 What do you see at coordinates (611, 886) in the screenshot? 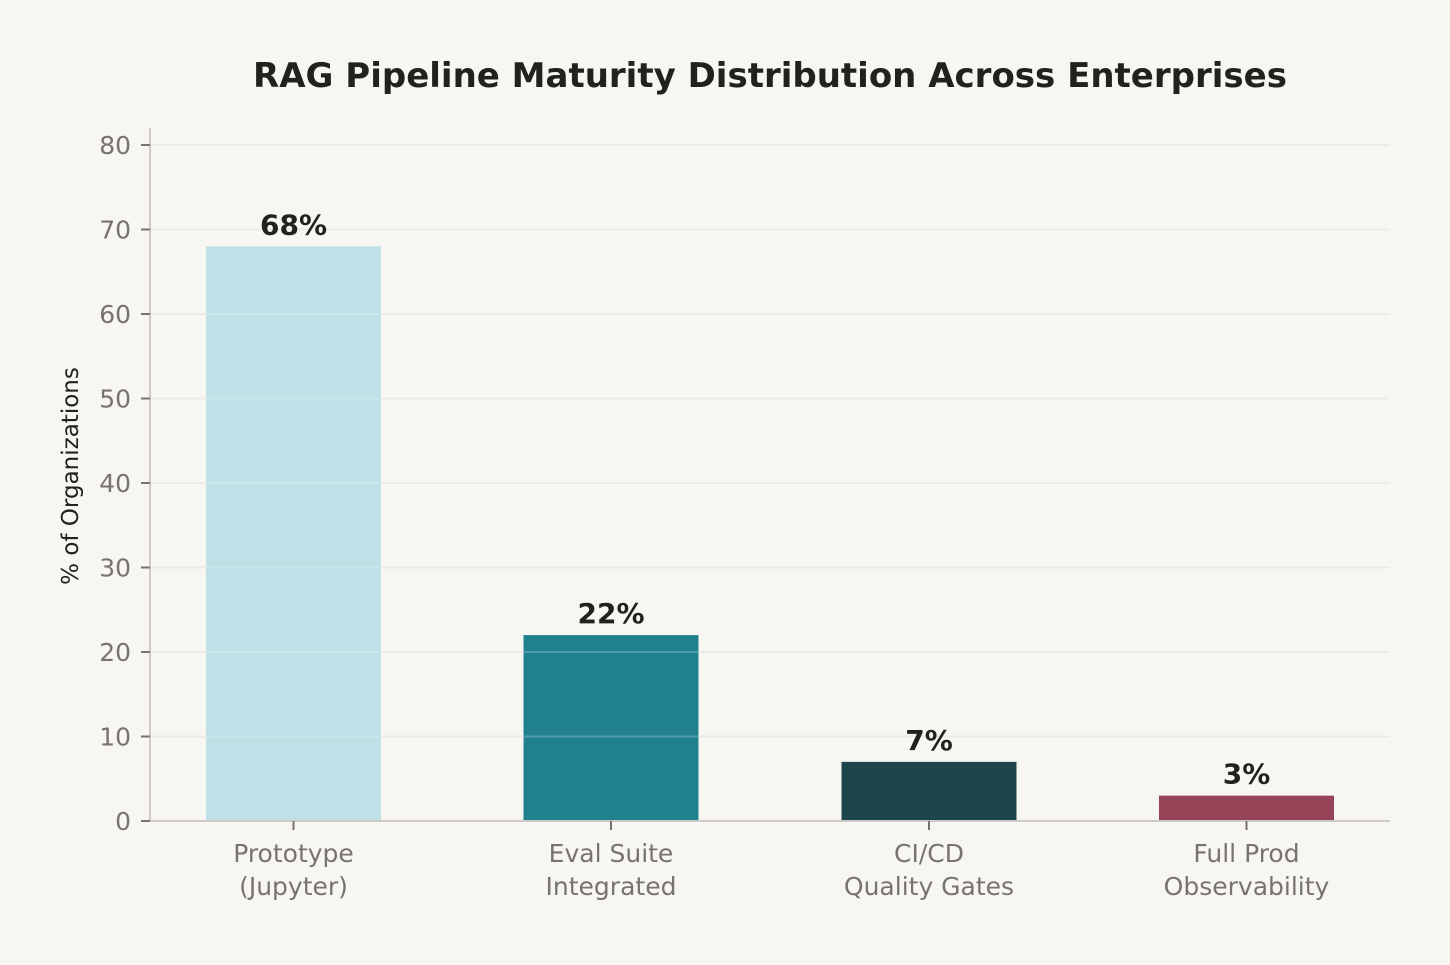
I see `x-tick-label-2-line-2: Integrated` at bounding box center [611, 886].